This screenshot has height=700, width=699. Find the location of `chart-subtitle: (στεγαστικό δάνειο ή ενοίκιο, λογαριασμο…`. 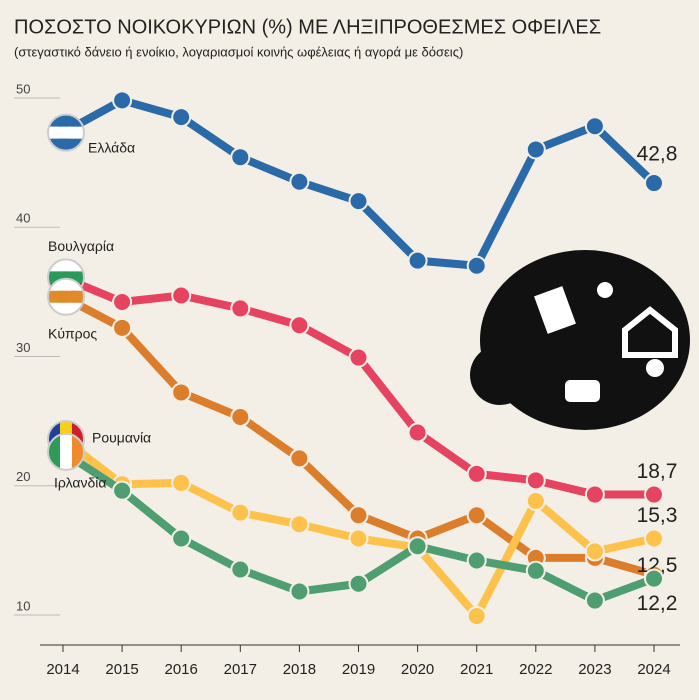

chart-subtitle: (στεγαστικό δάνειο ή ενοίκιο, λογαριασμο… is located at coordinates (238, 51).